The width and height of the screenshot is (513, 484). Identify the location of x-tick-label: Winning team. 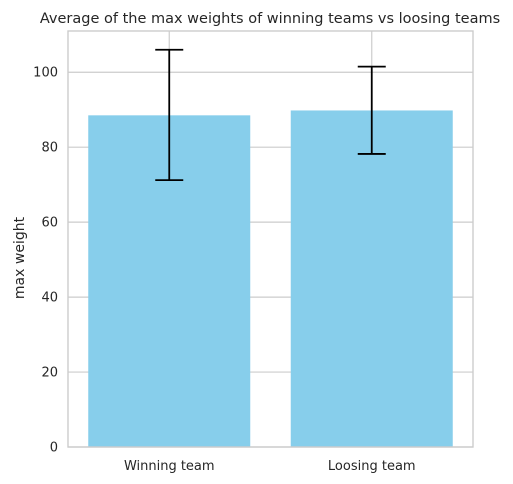
(169, 466).